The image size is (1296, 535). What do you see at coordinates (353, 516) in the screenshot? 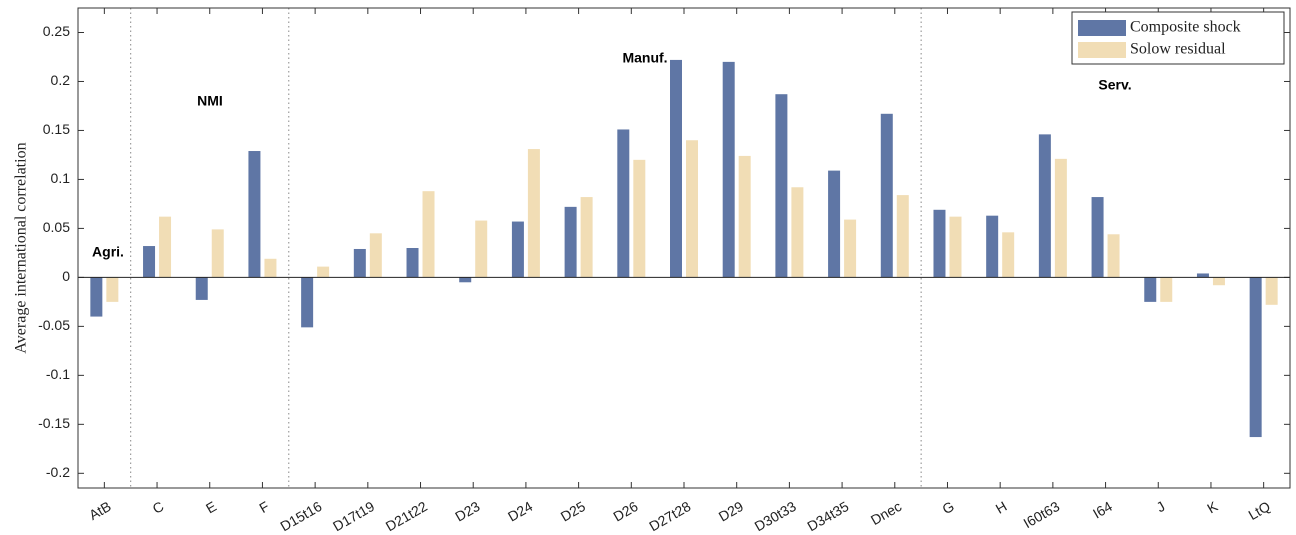
I see `x-tick-label: D17t19` at bounding box center [353, 516].